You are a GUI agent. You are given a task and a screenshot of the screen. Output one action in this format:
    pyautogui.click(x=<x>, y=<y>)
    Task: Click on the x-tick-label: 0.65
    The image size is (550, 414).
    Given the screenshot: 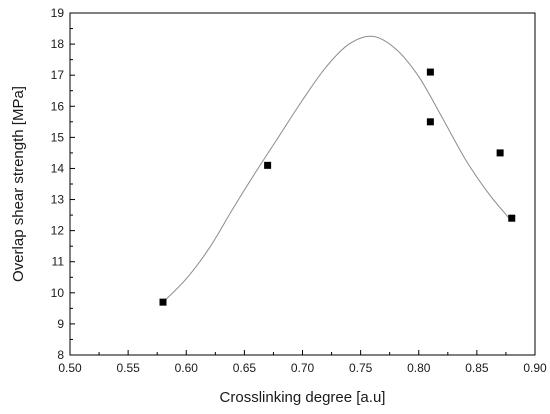 What is the action you would take?
    pyautogui.click(x=245, y=368)
    